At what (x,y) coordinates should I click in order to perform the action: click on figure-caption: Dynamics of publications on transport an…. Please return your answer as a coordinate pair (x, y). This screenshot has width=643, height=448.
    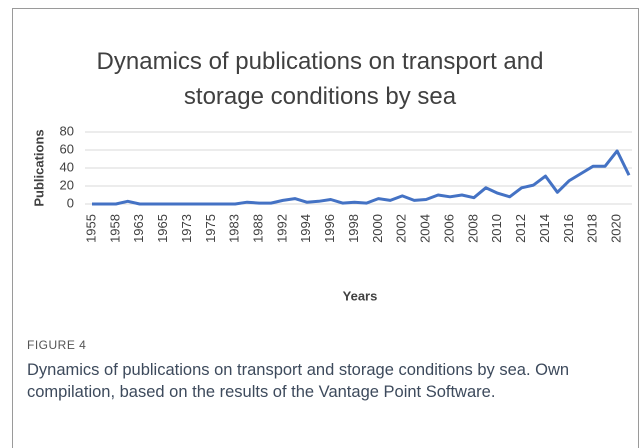
    Looking at the image, I should click on (298, 381).